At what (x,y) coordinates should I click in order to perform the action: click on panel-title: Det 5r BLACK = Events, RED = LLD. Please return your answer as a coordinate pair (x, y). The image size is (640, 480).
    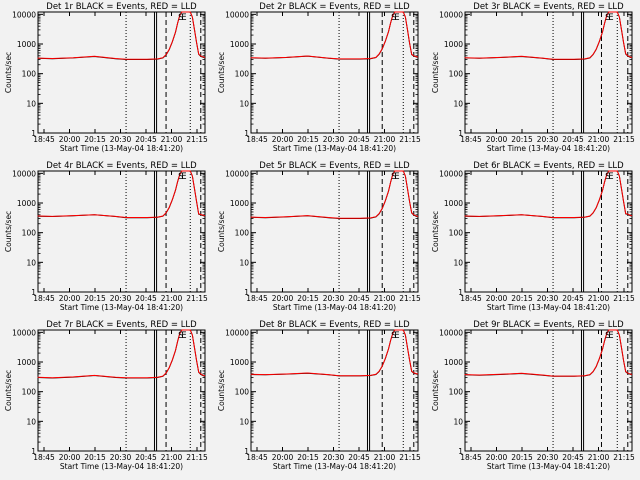
    Looking at the image, I should click on (334, 166).